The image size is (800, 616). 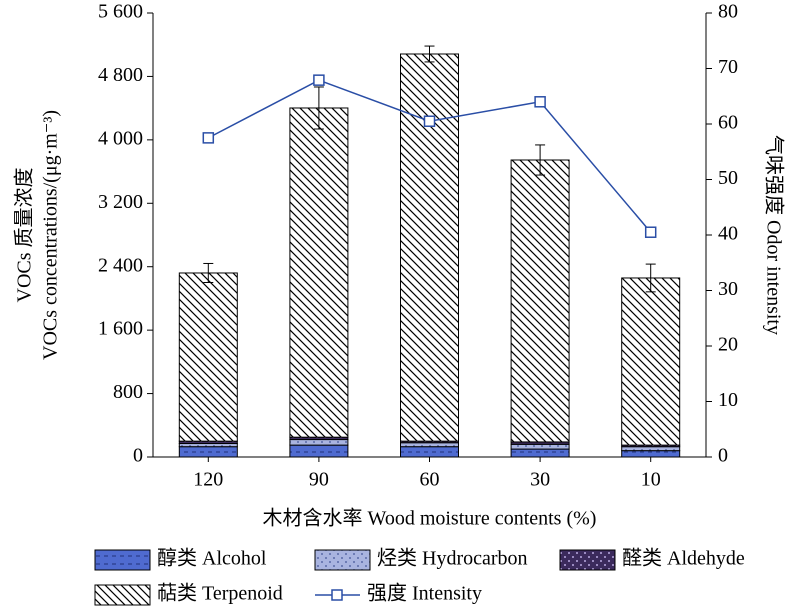 What do you see at coordinates (728, 178) in the screenshot?
I see `y2-tick-label: 50` at bounding box center [728, 178].